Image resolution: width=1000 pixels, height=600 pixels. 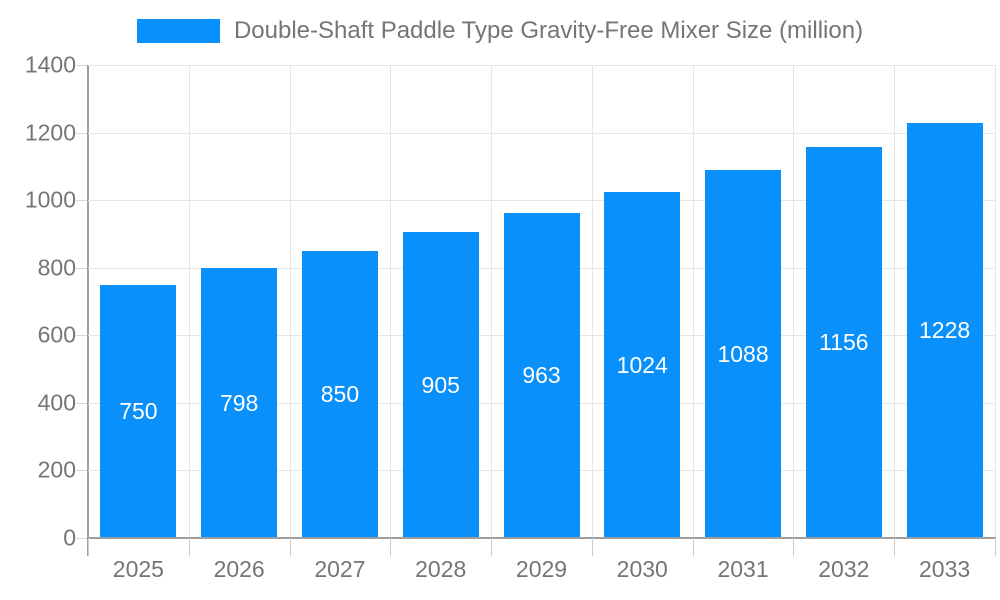 I want to click on bar-value-label: 1156, so click(x=844, y=342).